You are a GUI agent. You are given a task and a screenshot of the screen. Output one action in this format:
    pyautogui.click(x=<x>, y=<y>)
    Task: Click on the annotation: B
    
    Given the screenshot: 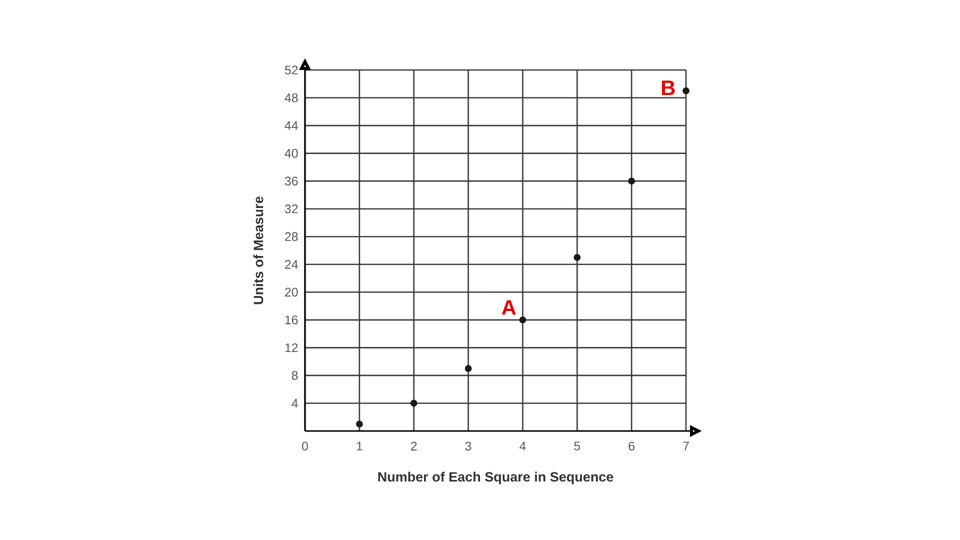 What is the action you would take?
    pyautogui.click(x=668, y=88)
    